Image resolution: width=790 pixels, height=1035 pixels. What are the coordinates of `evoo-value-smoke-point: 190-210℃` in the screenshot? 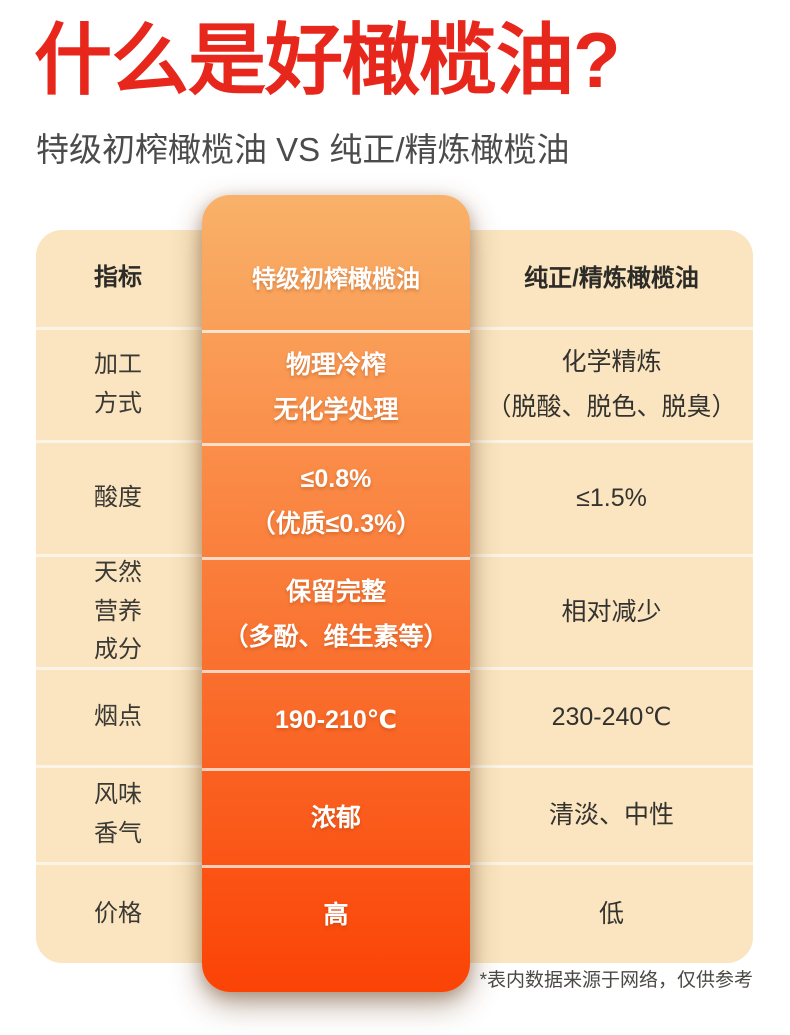 It's located at (336, 719).